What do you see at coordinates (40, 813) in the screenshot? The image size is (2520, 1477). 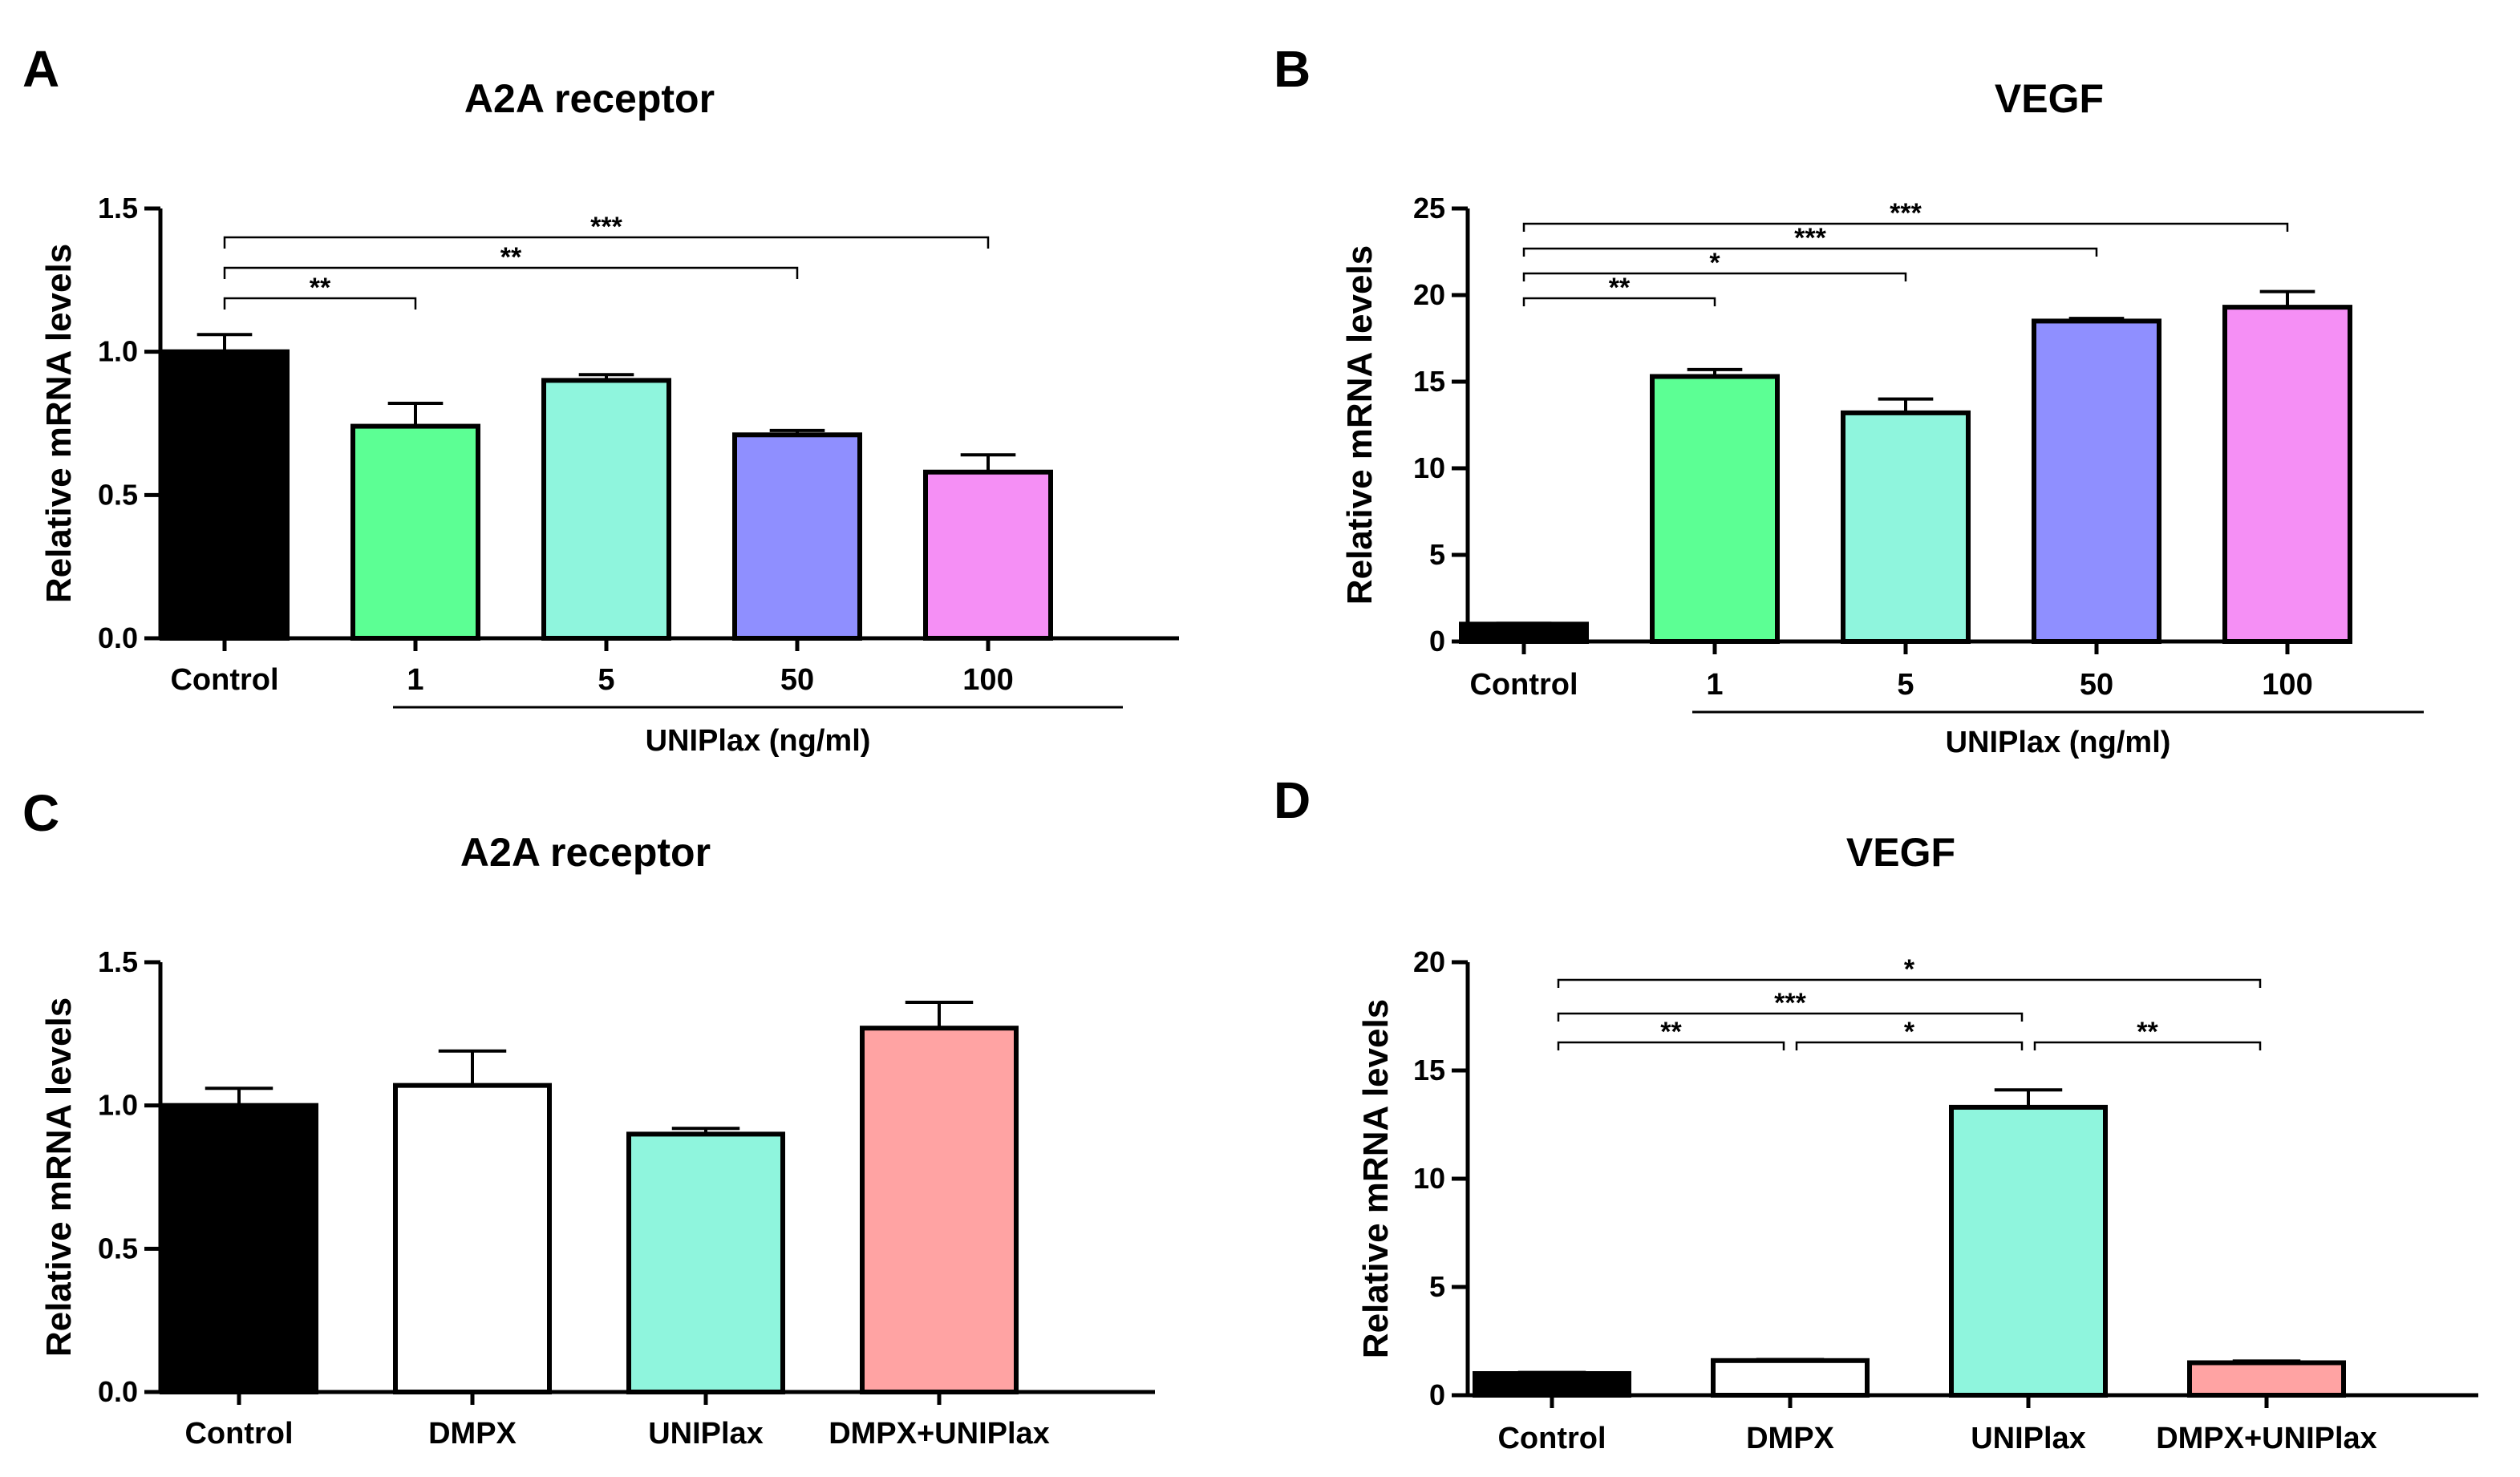 I see `panel-letter: C` at bounding box center [40, 813].